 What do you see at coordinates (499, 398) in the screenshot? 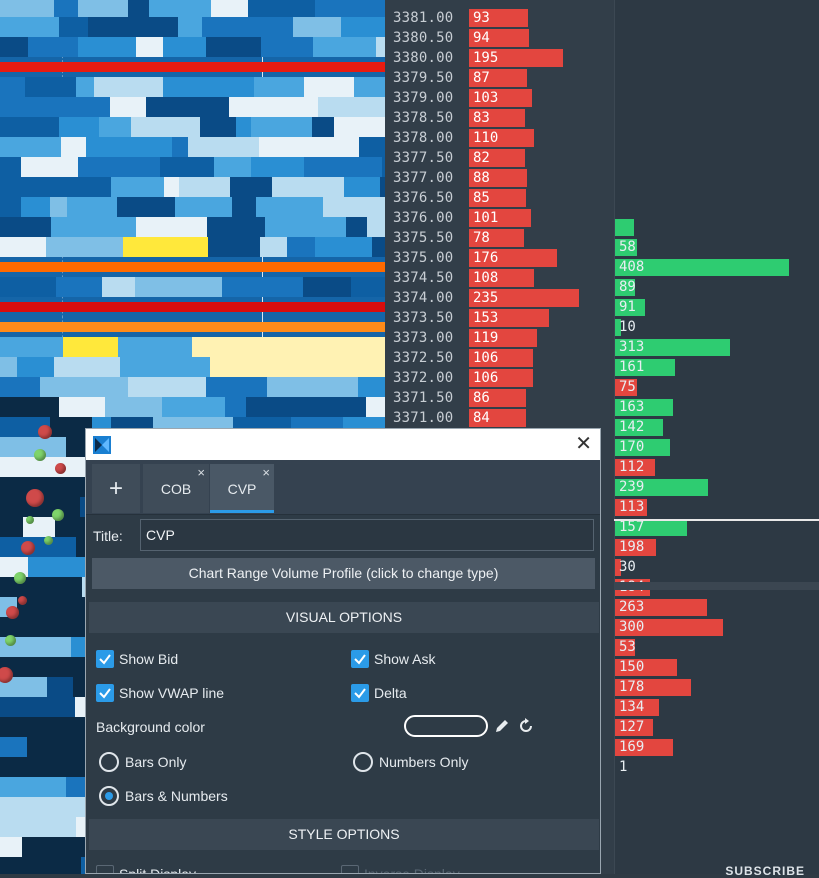
I see `price-row: 3371.50 86` at bounding box center [499, 398].